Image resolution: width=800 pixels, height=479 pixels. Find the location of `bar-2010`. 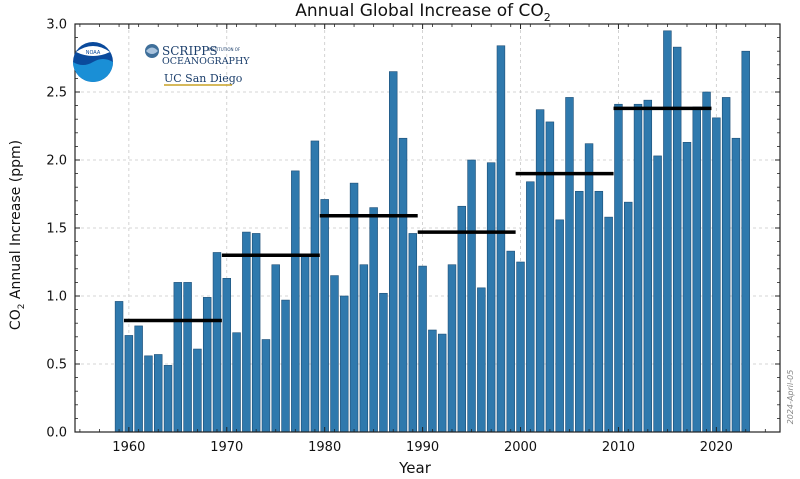

bar-2010 is located at coordinates (618, 268).